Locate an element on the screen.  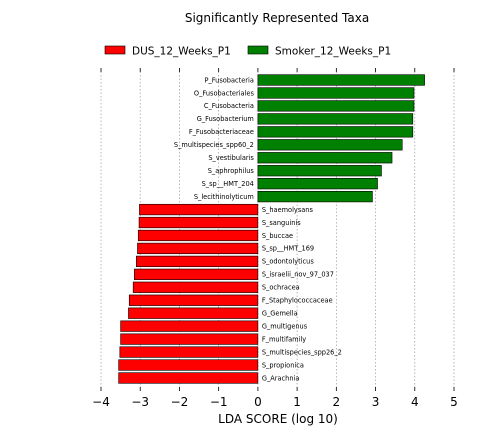
x-tick-label: 4 is located at coordinates (415, 402).